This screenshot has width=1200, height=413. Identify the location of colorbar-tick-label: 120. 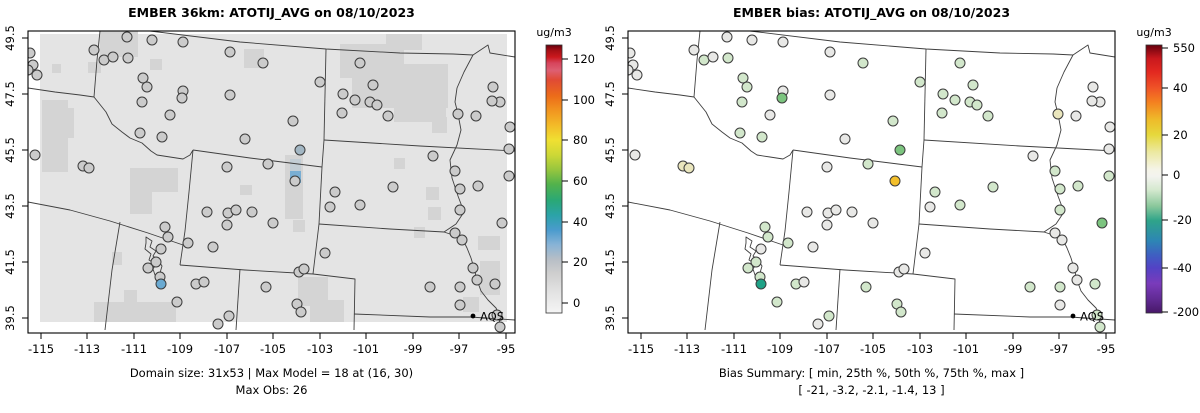
(584, 59).